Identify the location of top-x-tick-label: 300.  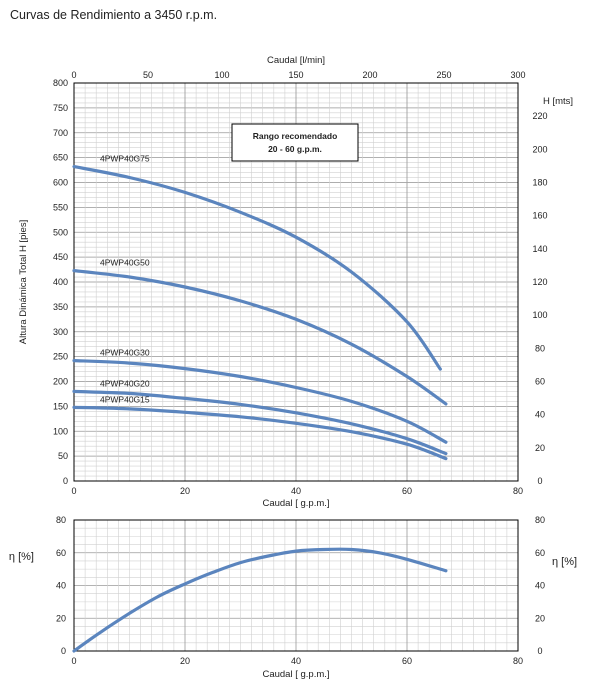
(517, 75).